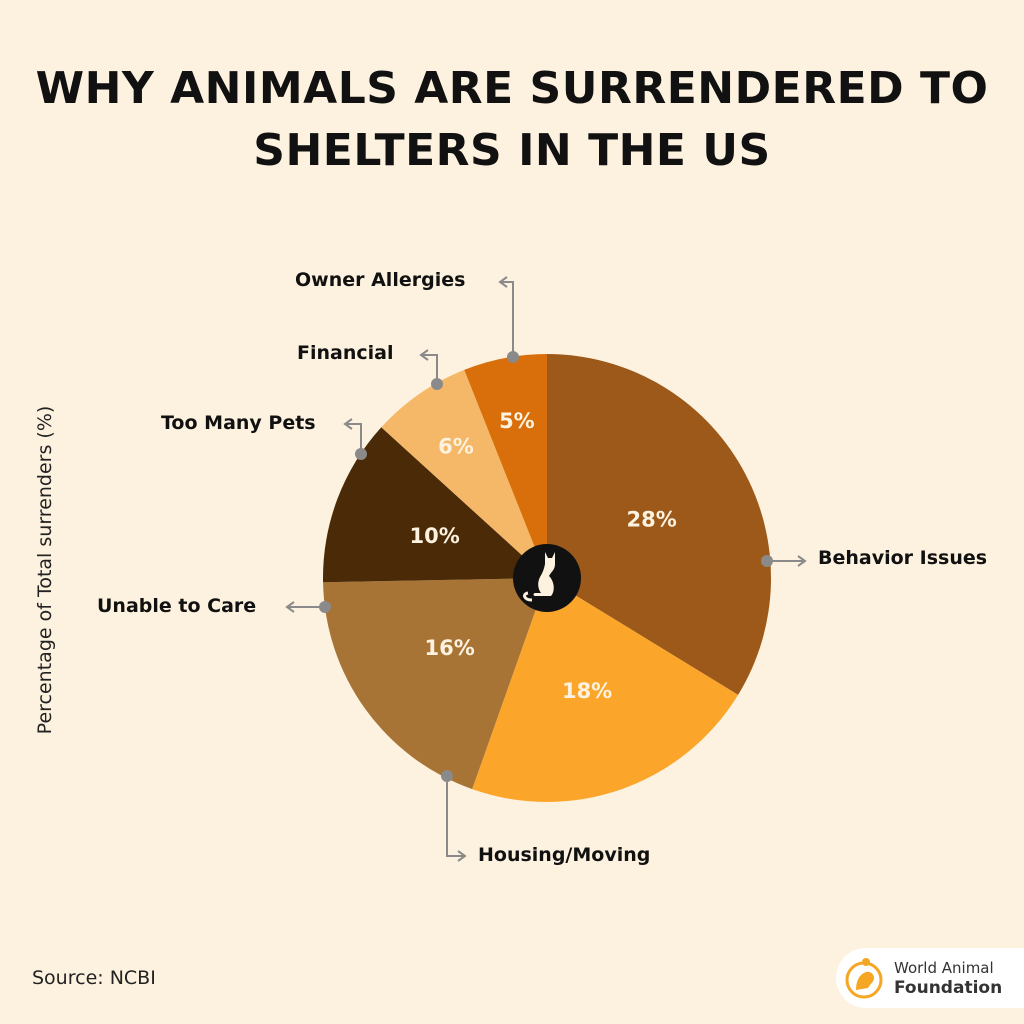 The height and width of the screenshot is (1024, 1024). I want to click on leader-housing, so click(456, 819).